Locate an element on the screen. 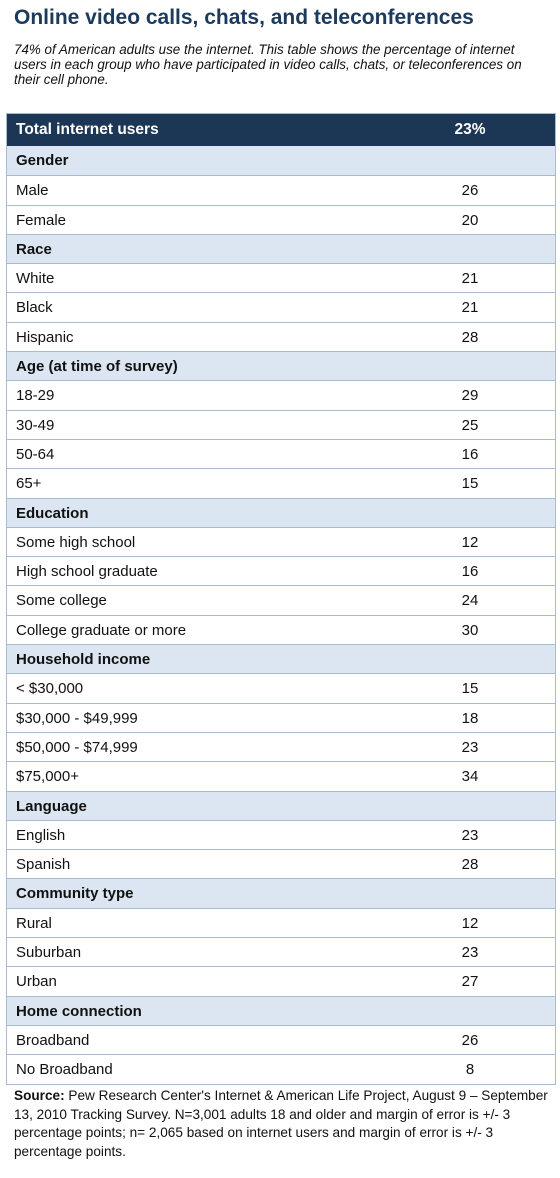  table-row: Suburban 23 is located at coordinates (281, 952).